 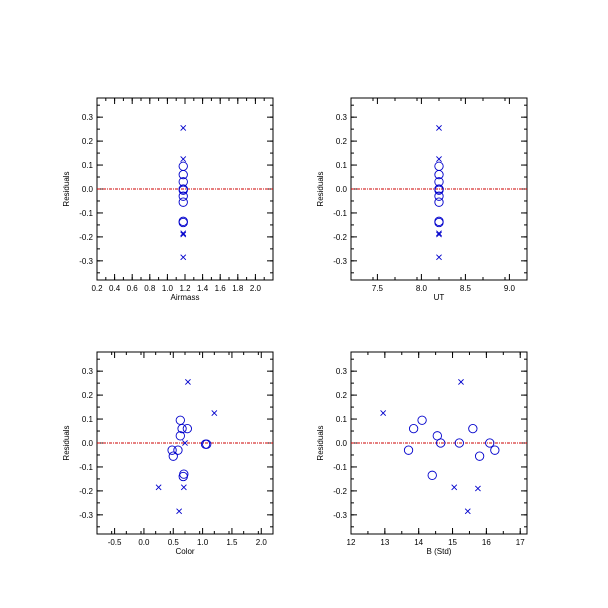 I want to click on x-tick-label: -0.5, so click(x=115, y=542).